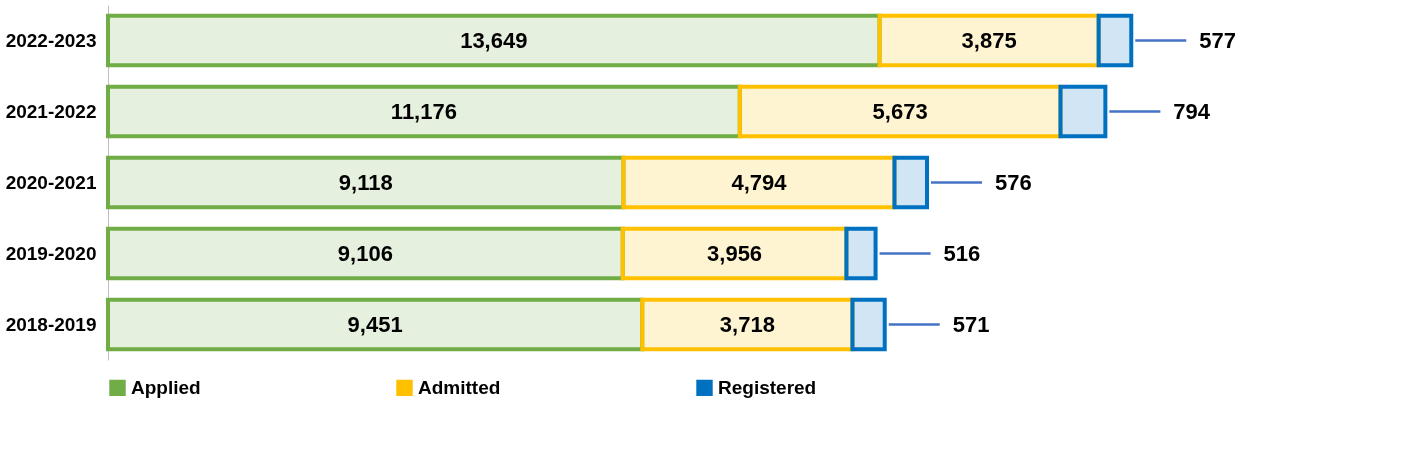  Describe the element at coordinates (1013, 182) in the screenshot. I see `data-label: 576` at that location.